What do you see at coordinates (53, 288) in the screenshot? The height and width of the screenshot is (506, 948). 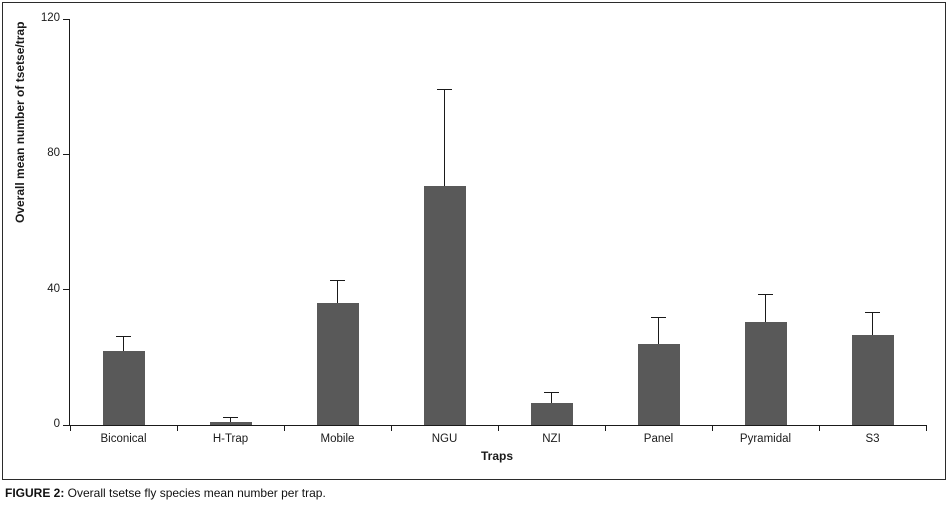 I see `y-tick-label: 40` at bounding box center [53, 288].